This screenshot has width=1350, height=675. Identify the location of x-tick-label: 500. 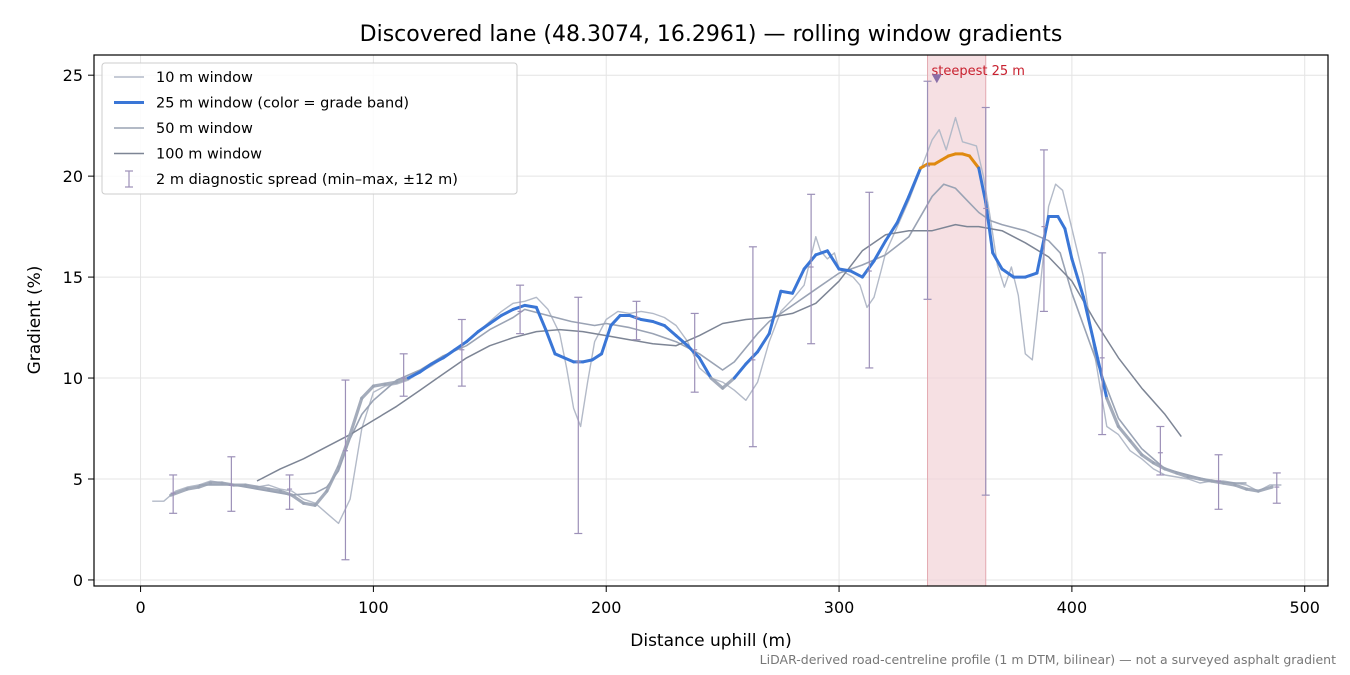
(1304, 607).